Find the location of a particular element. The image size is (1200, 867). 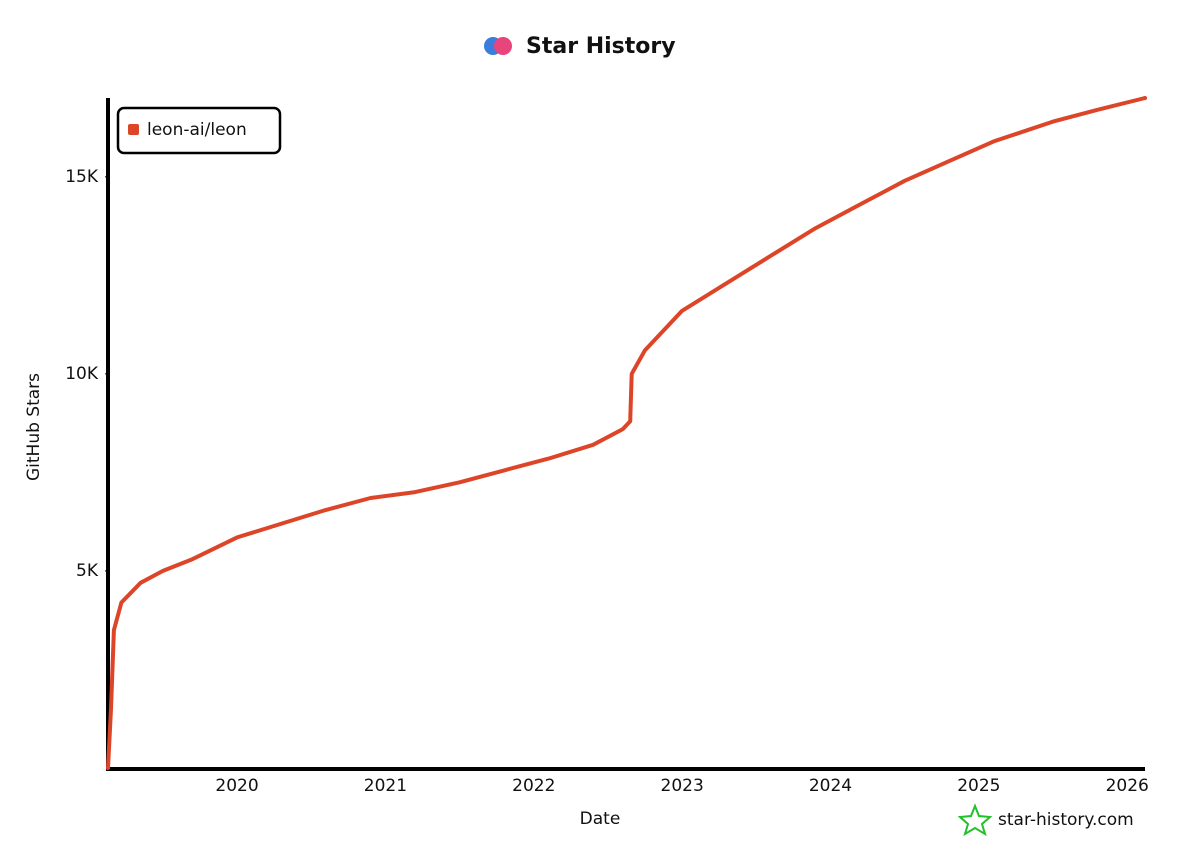

y-tick-label: 5K is located at coordinates (87, 571).